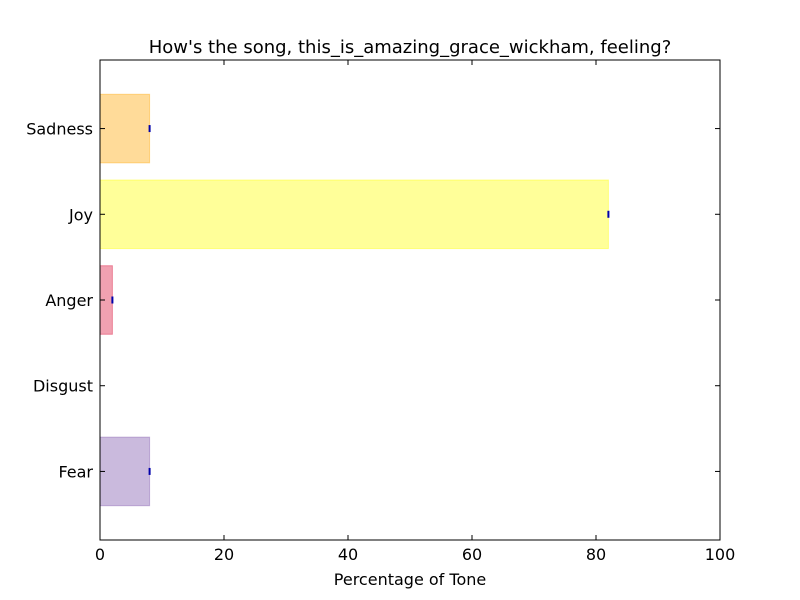  What do you see at coordinates (596, 554) in the screenshot?
I see `x-tick-label-80: 80` at bounding box center [596, 554].